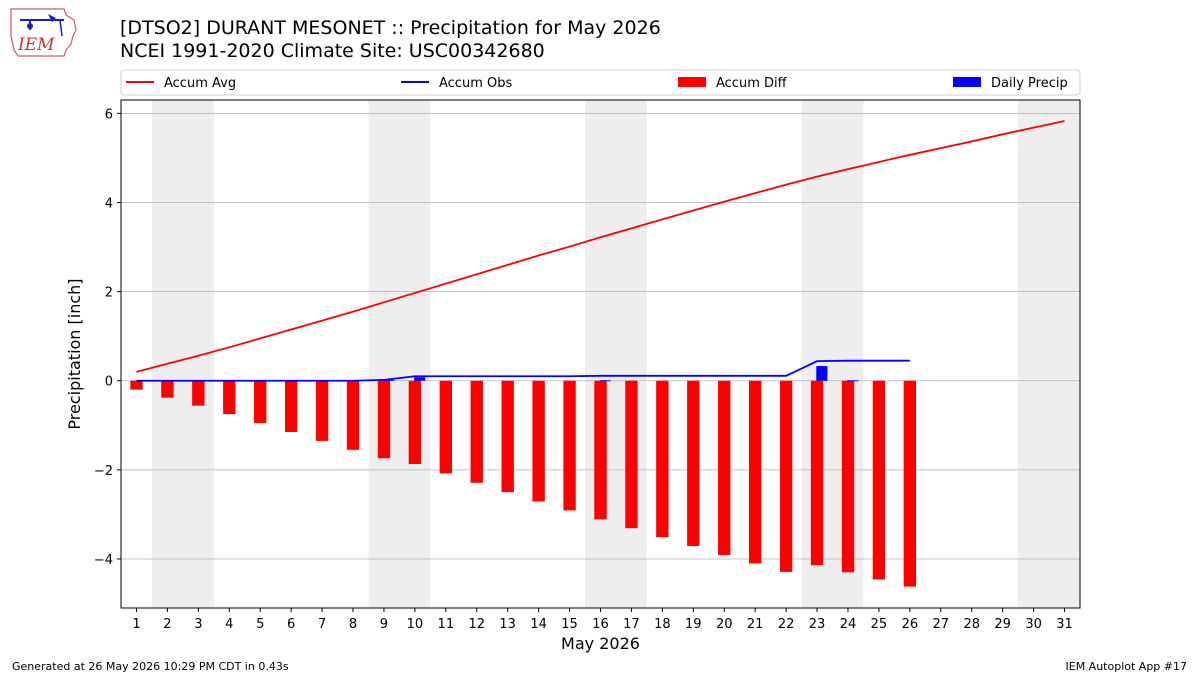 The height and width of the screenshot is (675, 1200). I want to click on legend: Accum Avg Accum Obs Accum Diff Daily Precip, so click(600, 82).